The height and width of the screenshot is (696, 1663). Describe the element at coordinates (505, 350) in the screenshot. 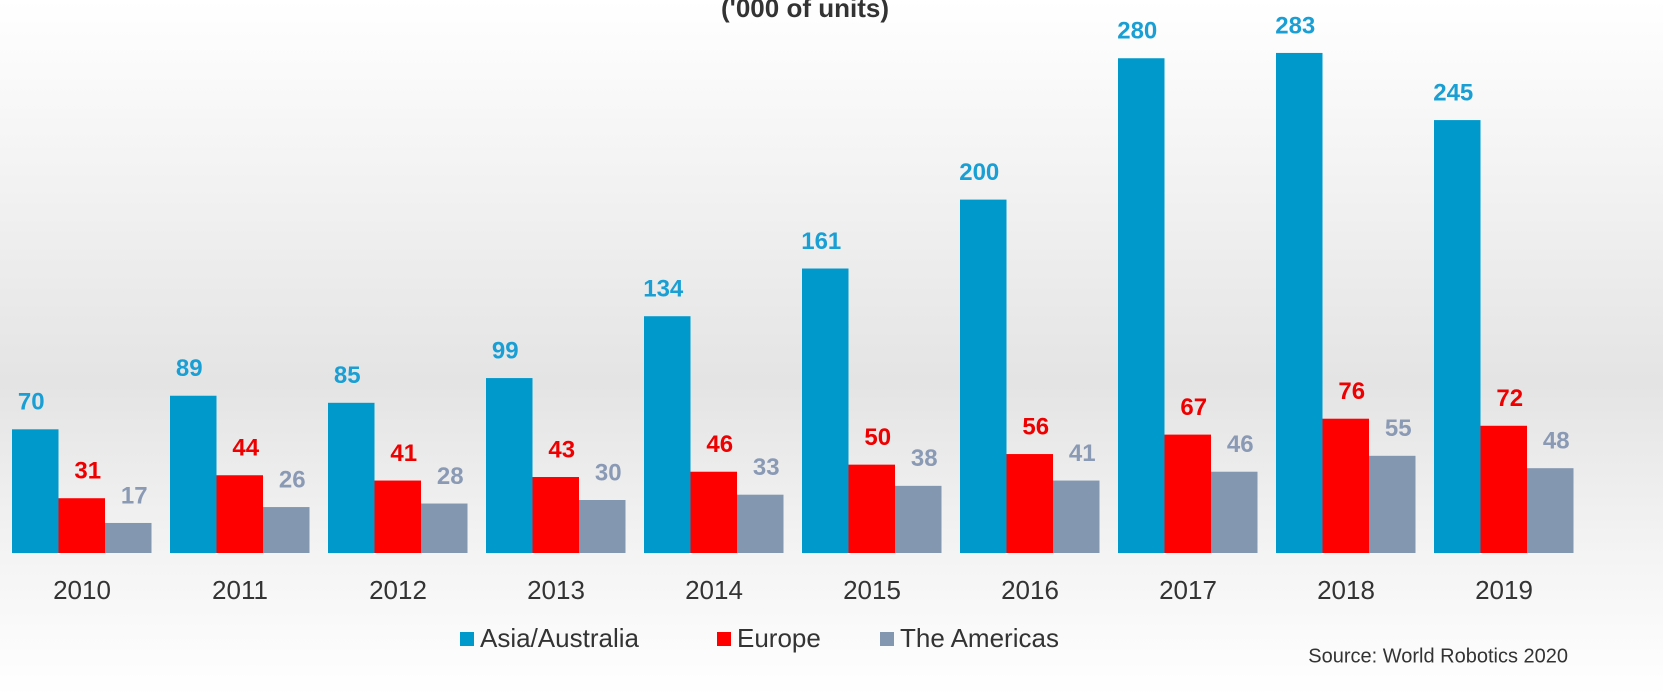

I see `value-label: 99` at that location.